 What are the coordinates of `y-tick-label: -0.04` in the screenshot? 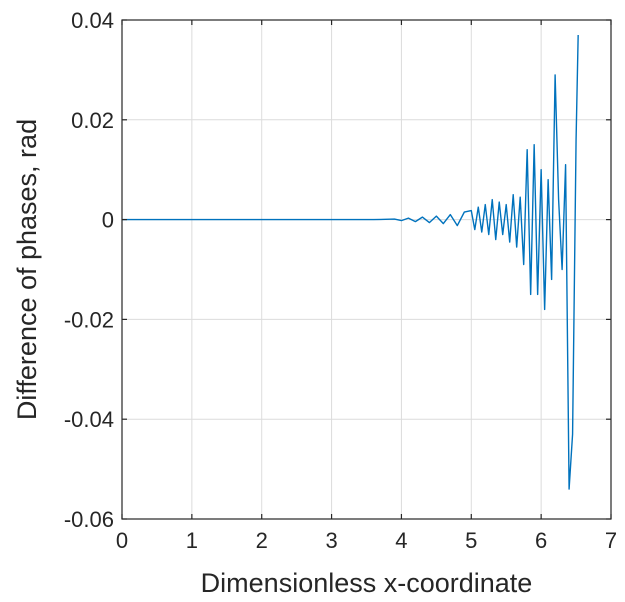 It's located at (89, 419).